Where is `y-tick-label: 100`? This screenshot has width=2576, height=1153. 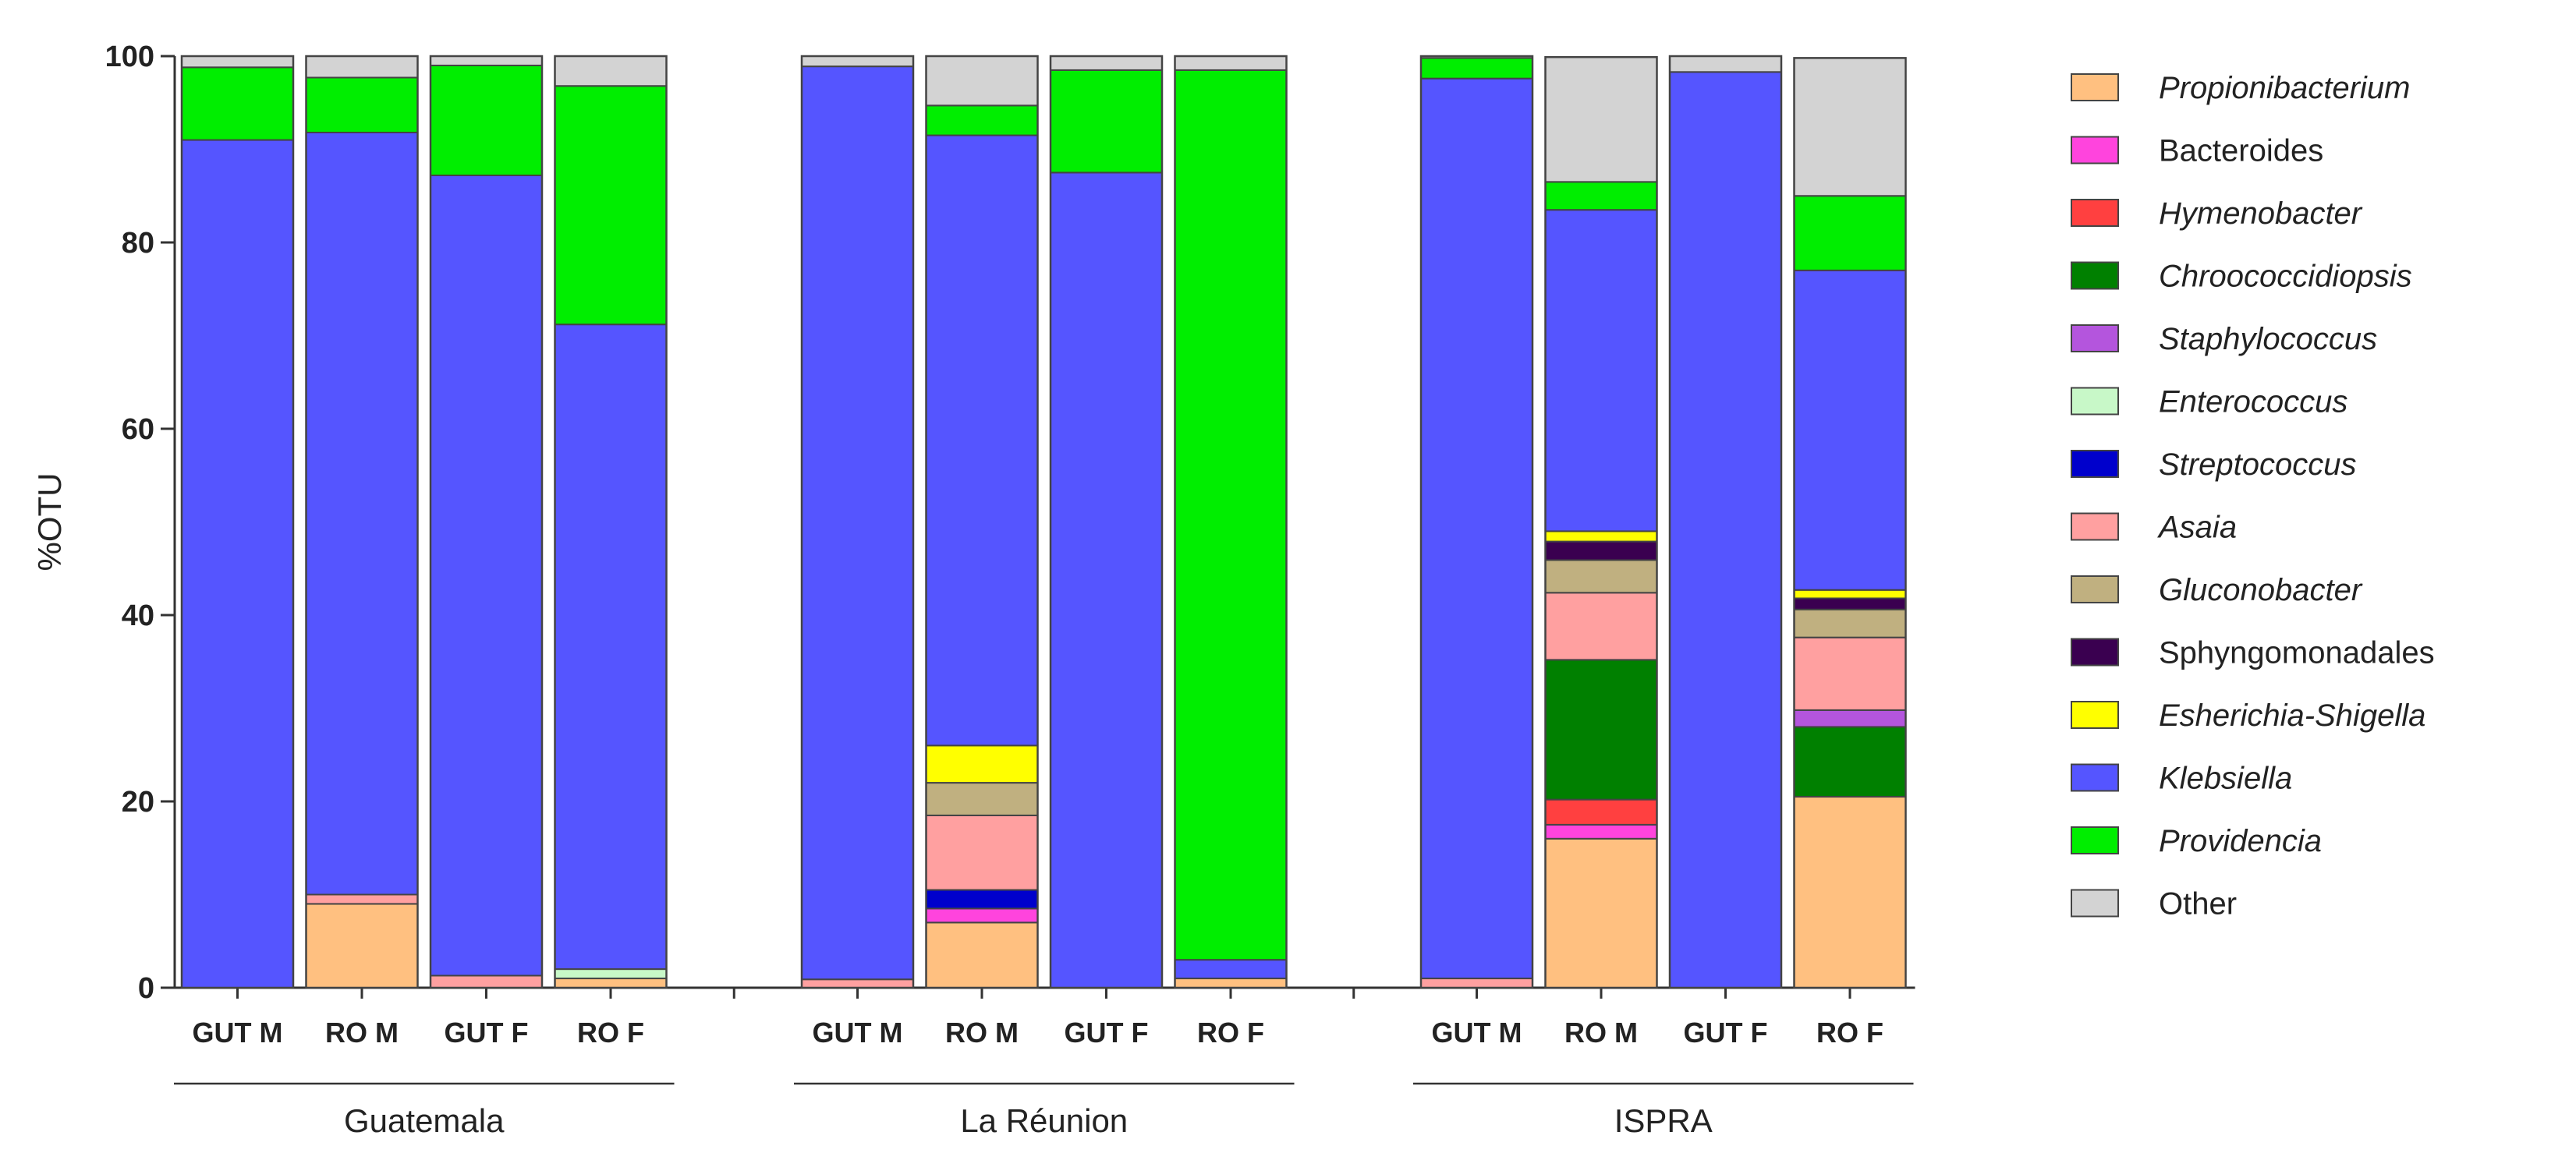
y-tick-label: 100 is located at coordinates (129, 57).